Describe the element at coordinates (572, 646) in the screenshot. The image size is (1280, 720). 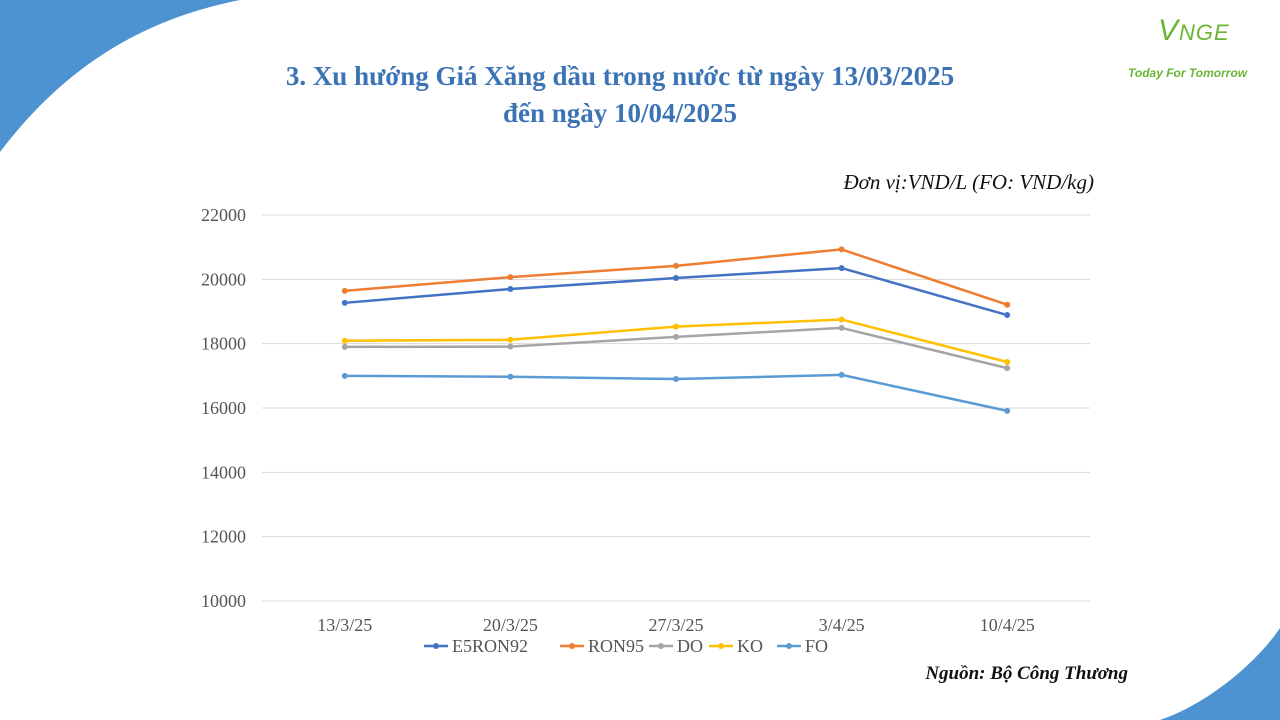
I see `legend-marker-ron95` at that location.